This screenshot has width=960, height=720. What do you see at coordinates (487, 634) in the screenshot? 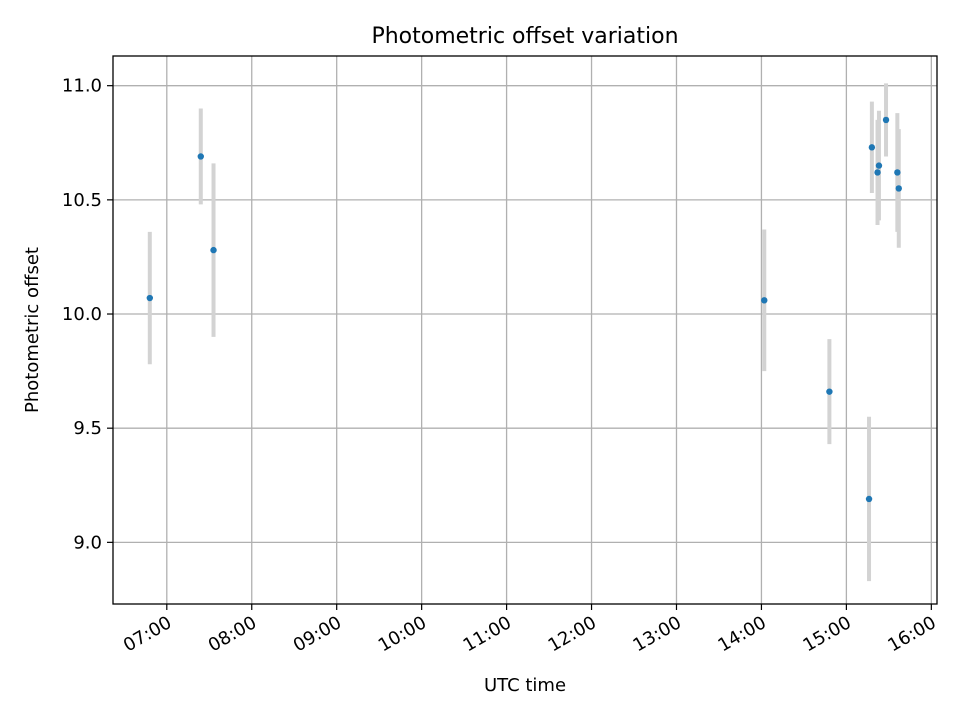
I see `x-tick-label: 11:00` at bounding box center [487, 634].